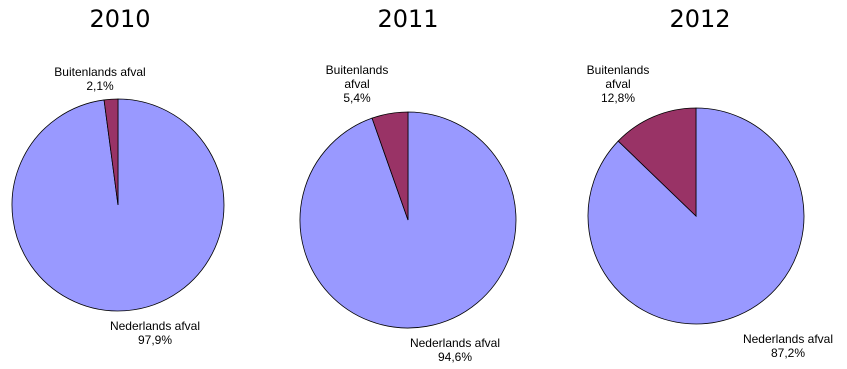  What do you see at coordinates (699, 19) in the screenshot?
I see `chart-title: 2012` at bounding box center [699, 19].